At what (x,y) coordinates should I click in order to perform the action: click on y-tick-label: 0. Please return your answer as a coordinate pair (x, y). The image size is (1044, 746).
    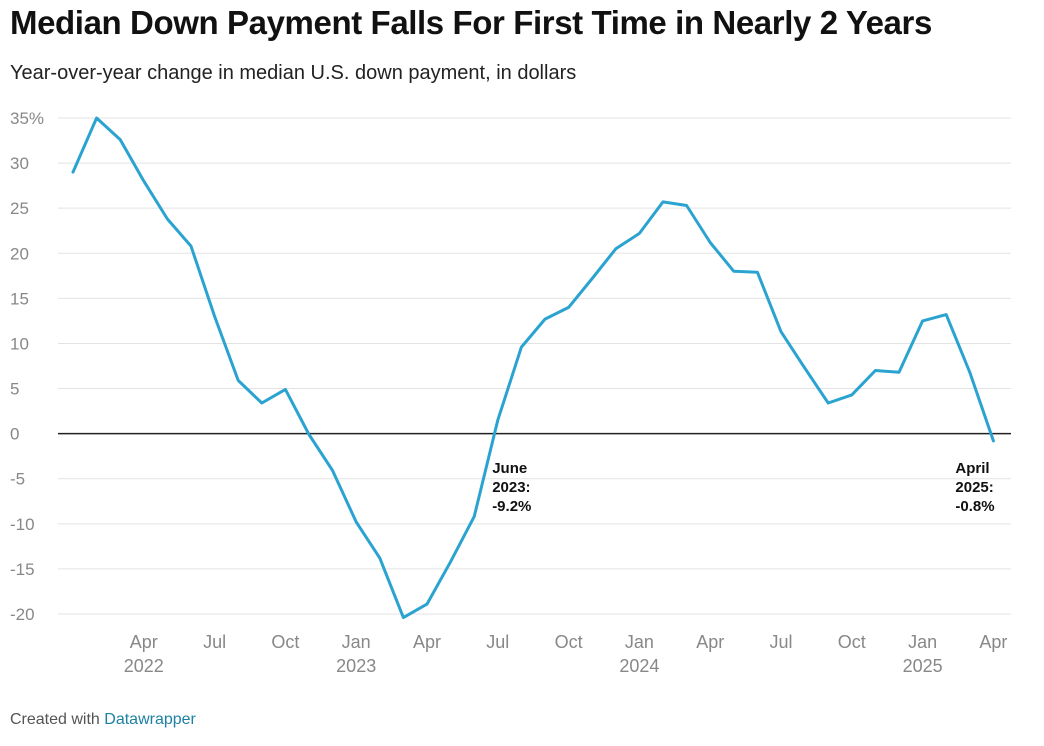
    Looking at the image, I should click on (14, 434).